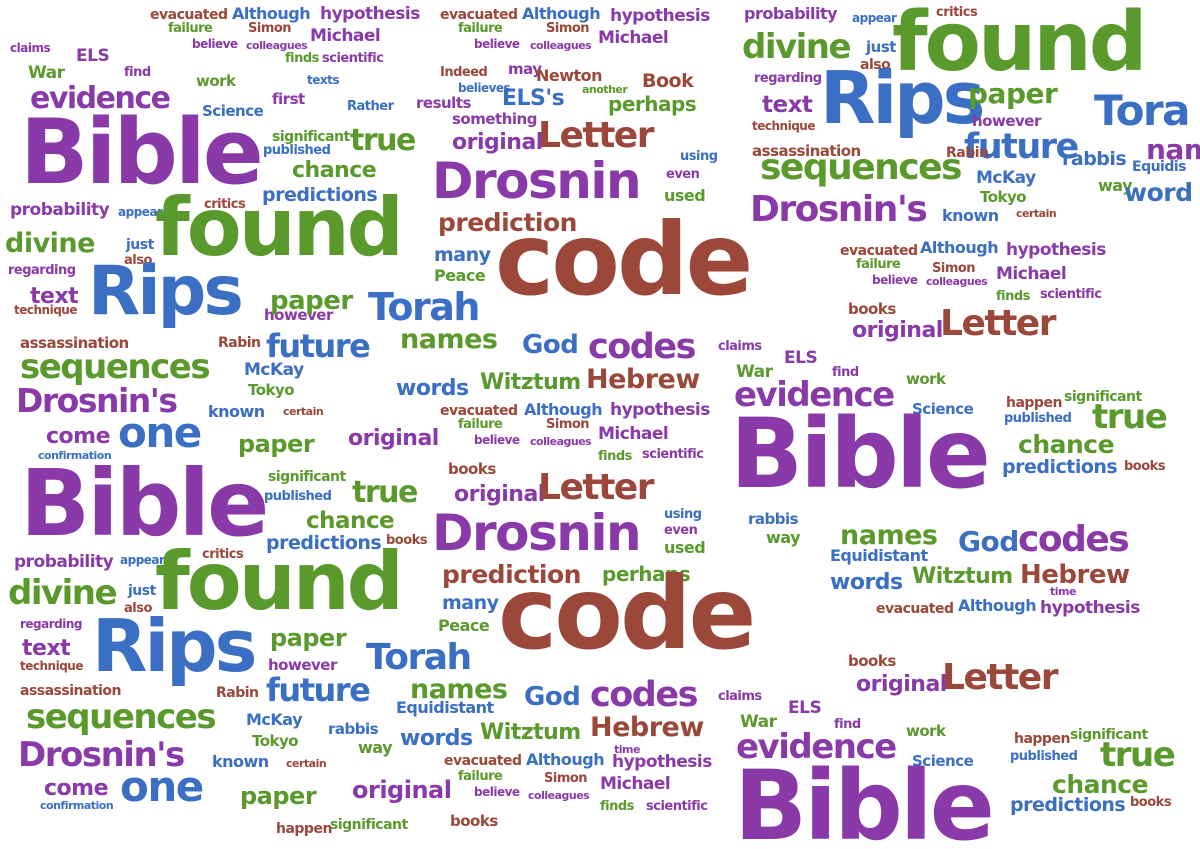 This screenshot has height=849, width=1200. What do you see at coordinates (304, 829) in the screenshot?
I see `cloud-word: happen` at bounding box center [304, 829].